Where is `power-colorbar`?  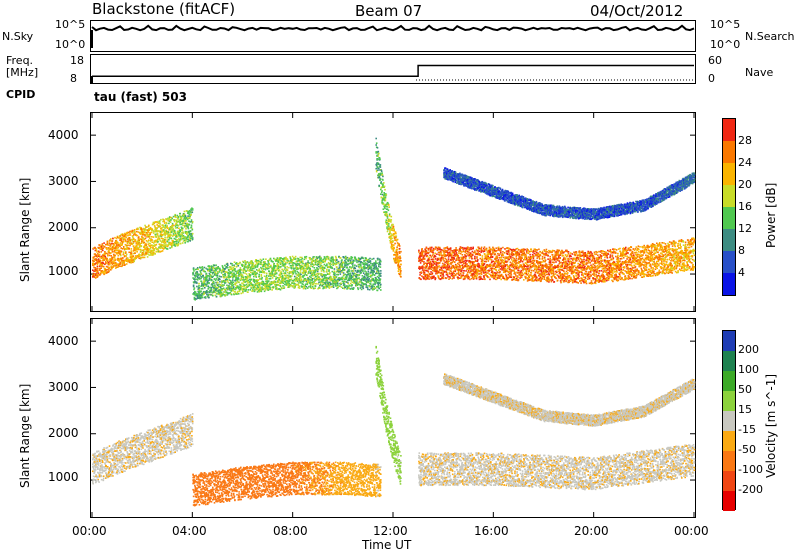 power-colorbar is located at coordinates (729, 207).